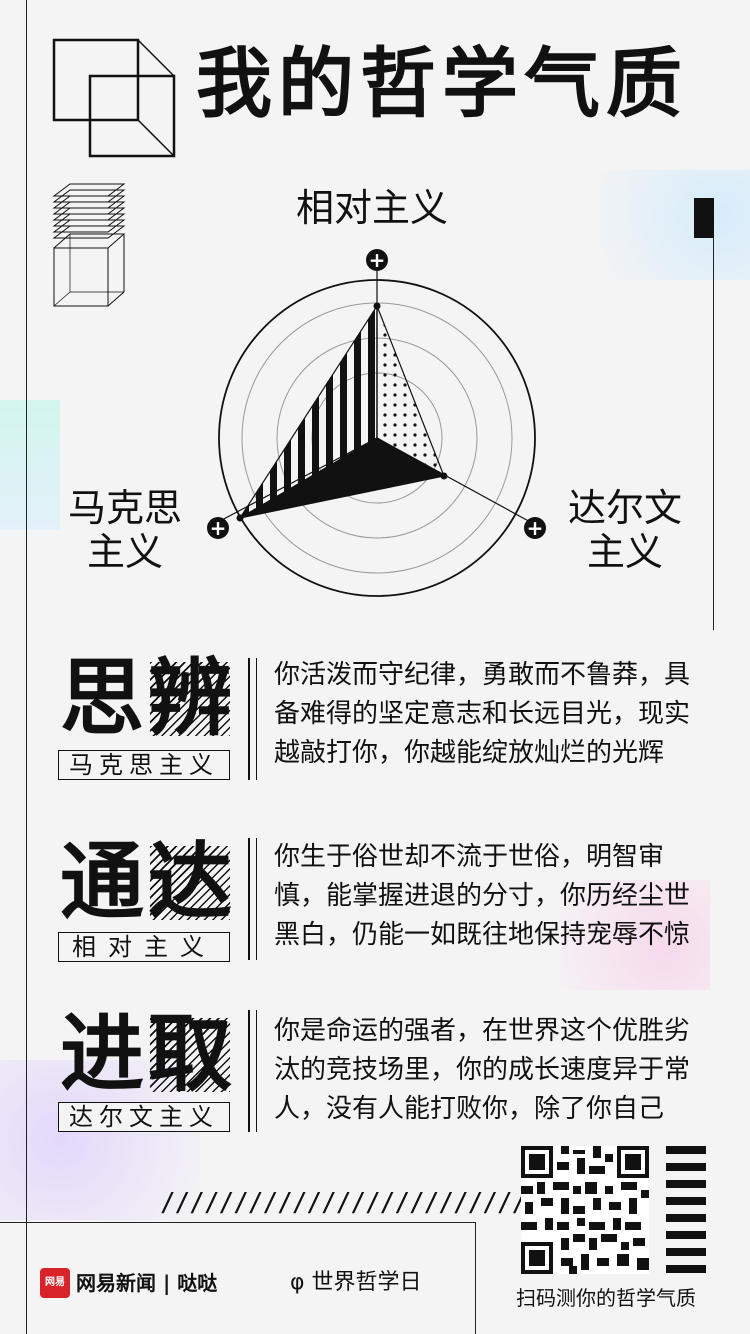 This screenshot has width=750, height=1334. Describe the element at coordinates (366, 1282) in the screenshot. I see `philosophy-day-text: 世界哲学日` at that location.